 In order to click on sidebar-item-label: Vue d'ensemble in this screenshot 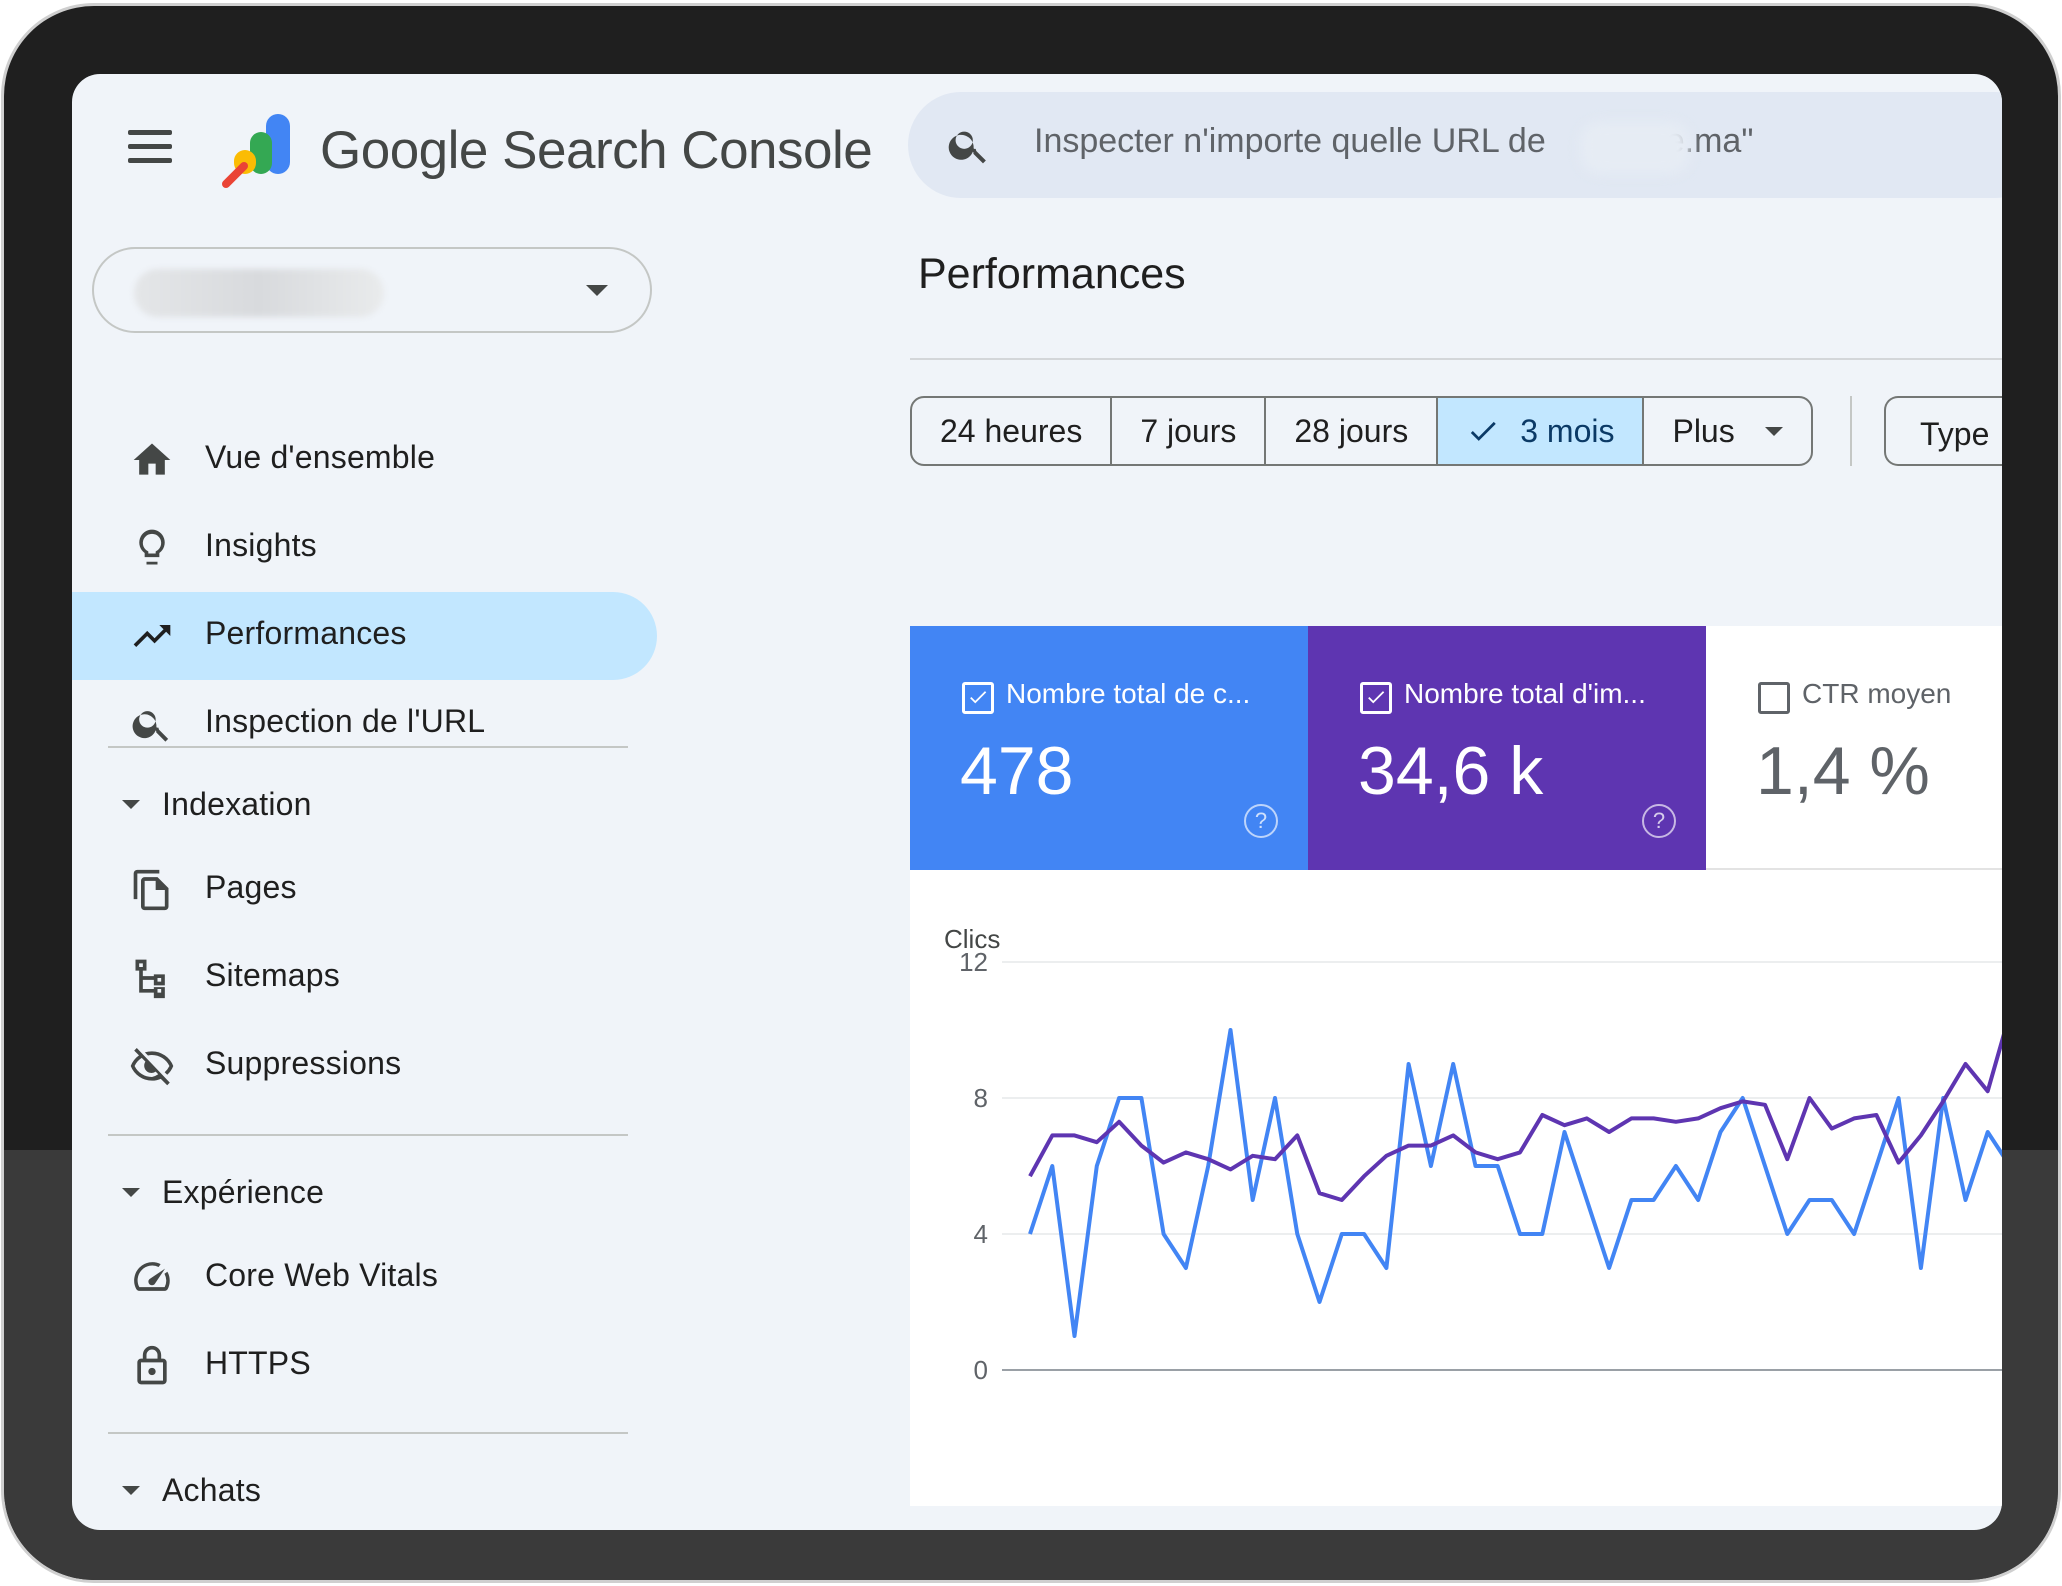, I will do `click(320, 457)`.